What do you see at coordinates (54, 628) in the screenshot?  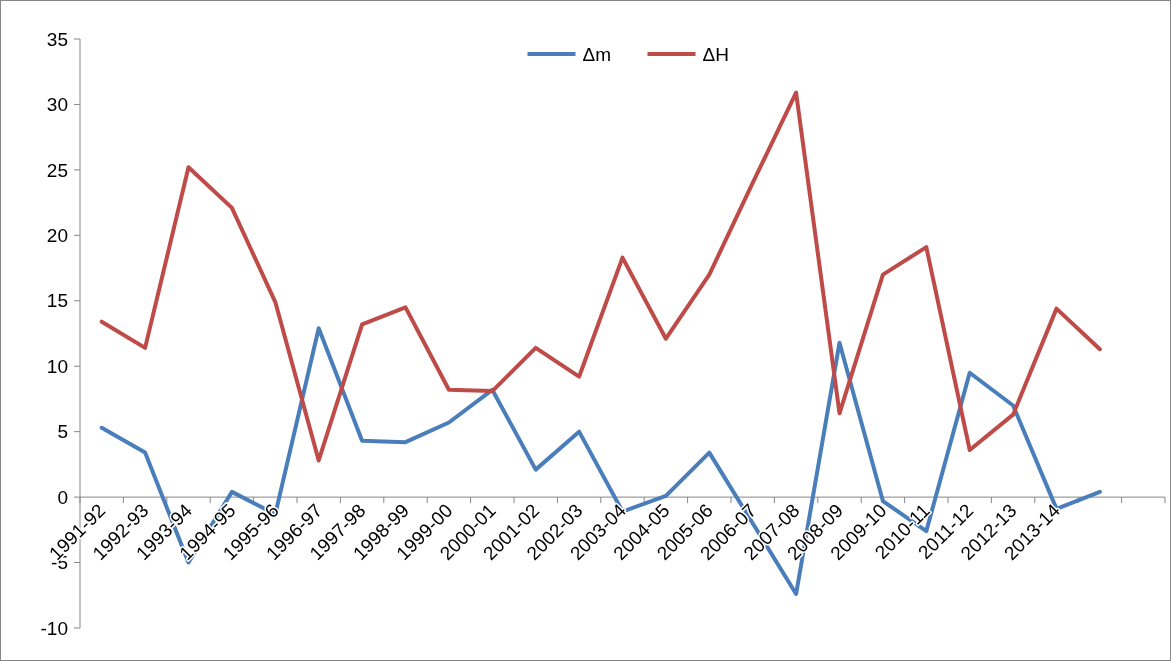 I see `y-tick-label: -10` at bounding box center [54, 628].